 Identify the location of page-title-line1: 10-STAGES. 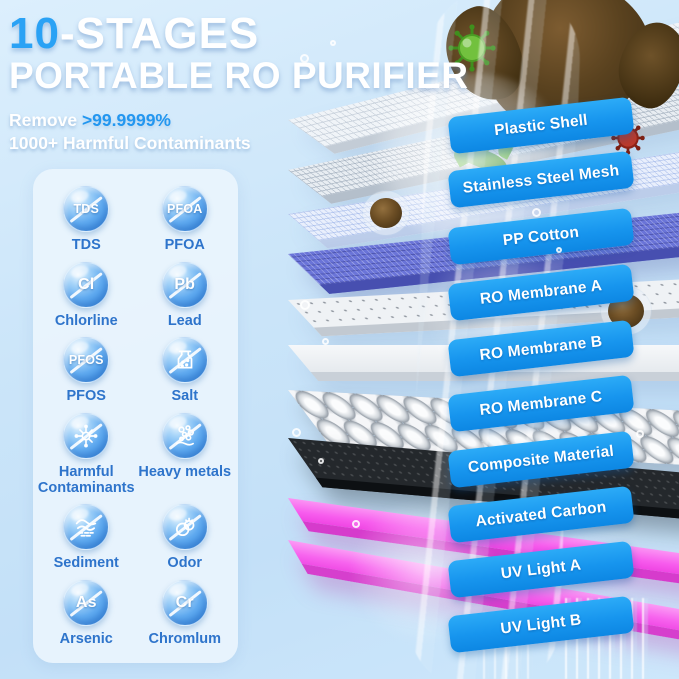
(239, 34).